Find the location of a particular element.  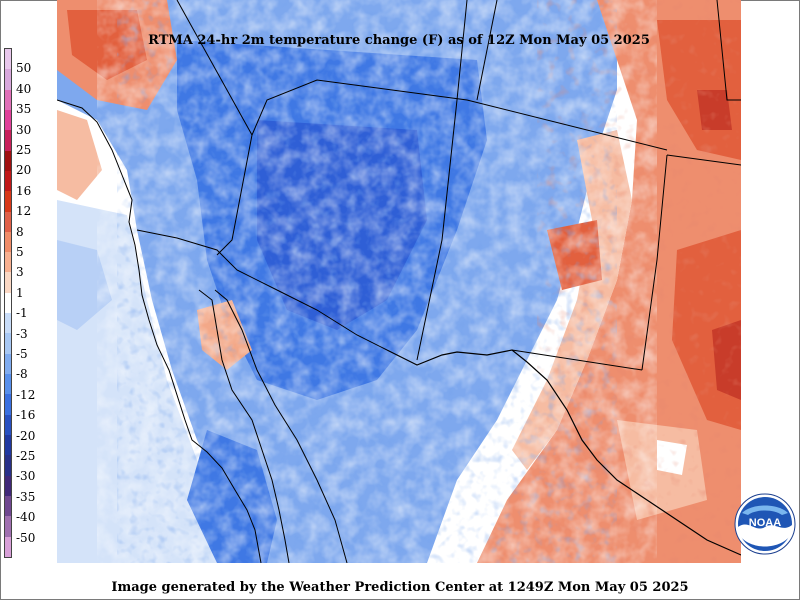

legend-label: -16 is located at coordinates (26, 415).